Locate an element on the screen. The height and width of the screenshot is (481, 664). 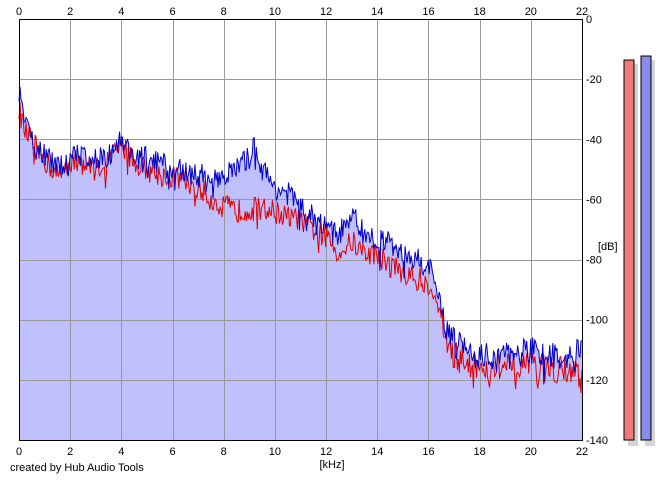
y-tick-label: -20 is located at coordinates (594, 80).